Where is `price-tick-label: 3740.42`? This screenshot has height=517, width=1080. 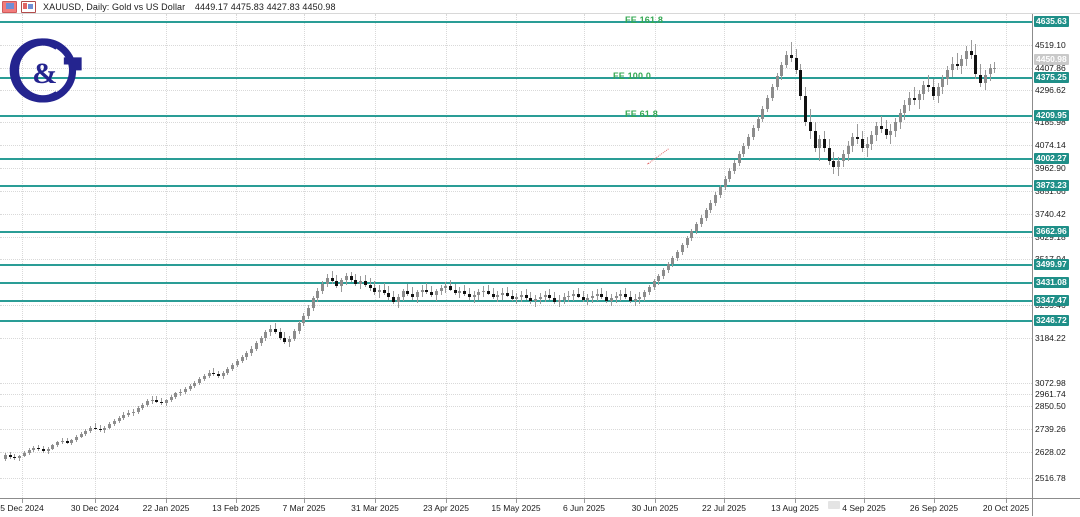
price-tick-label: 3740.42 is located at coordinates (1050, 214).